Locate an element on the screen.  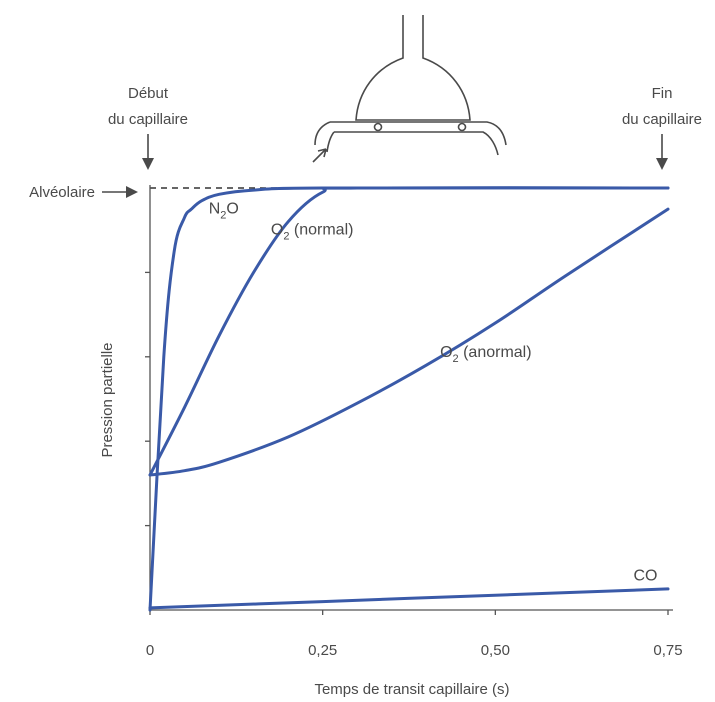
end-arrow-icon is located at coordinates (662, 152).